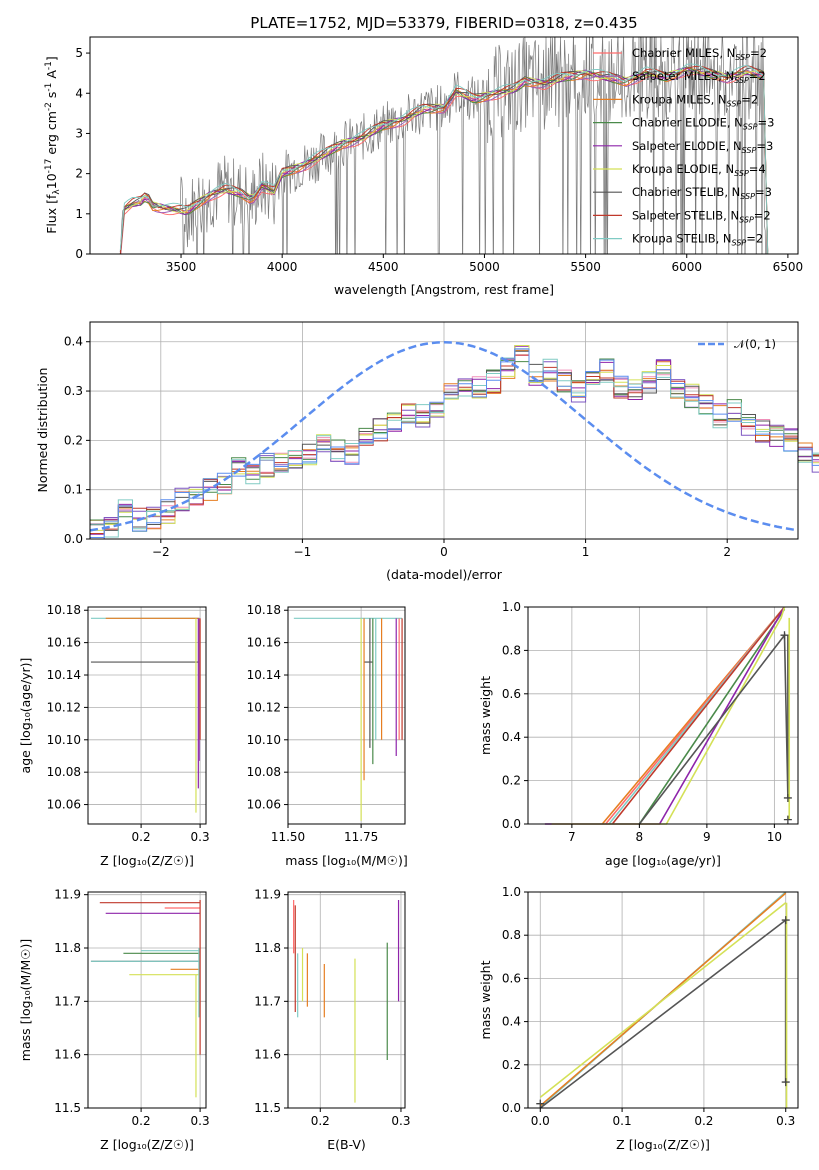  I want to click on normal-legend-label: 𝒩(0, 1), so click(755, 344).